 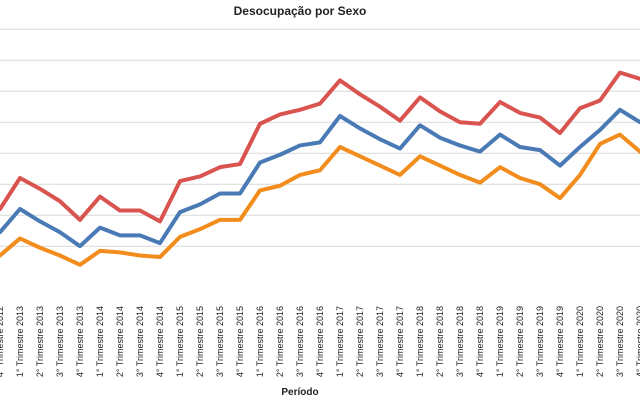 I want to click on x-tick-label: 4° Trimestre 2019, so click(x=560, y=341).